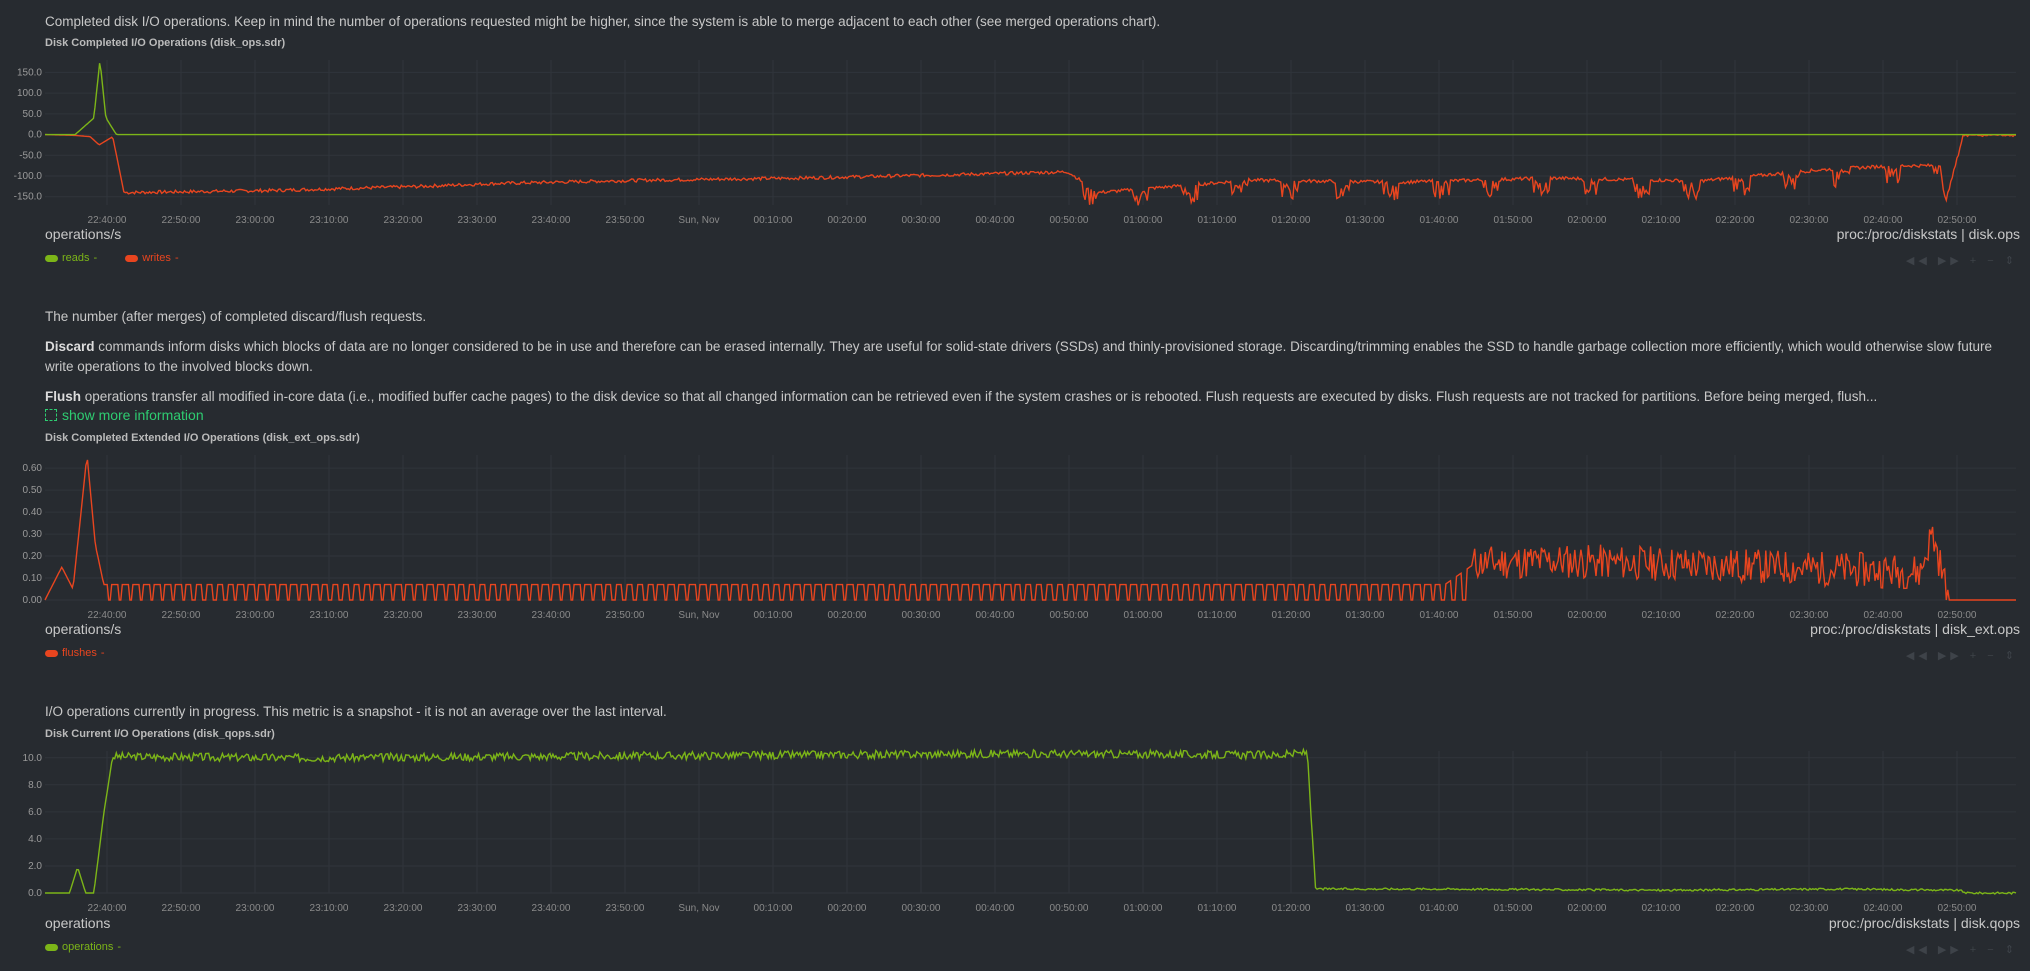 This screenshot has width=2030, height=971. Describe the element at coordinates (35, 785) in the screenshot. I see `y-tick-label: 8.0` at that location.